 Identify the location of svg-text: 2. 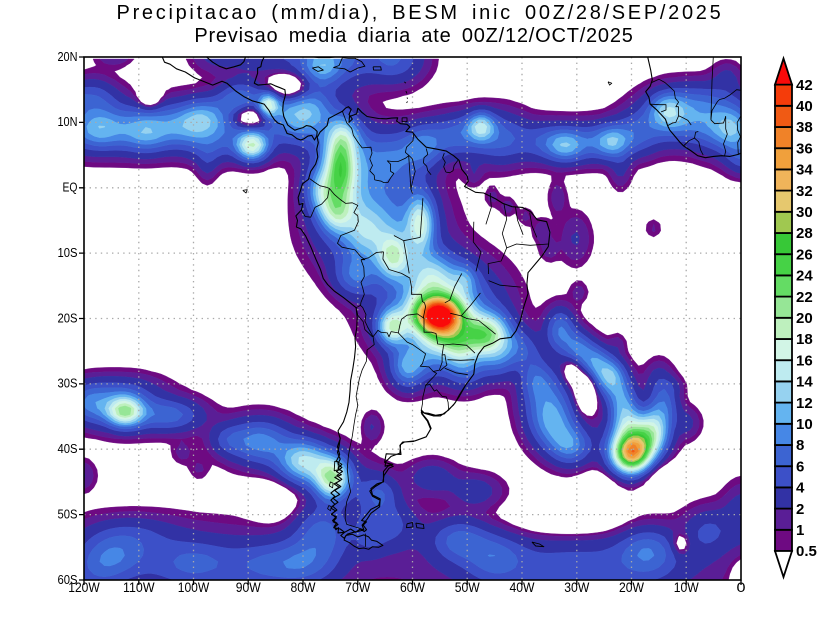
(800, 509).